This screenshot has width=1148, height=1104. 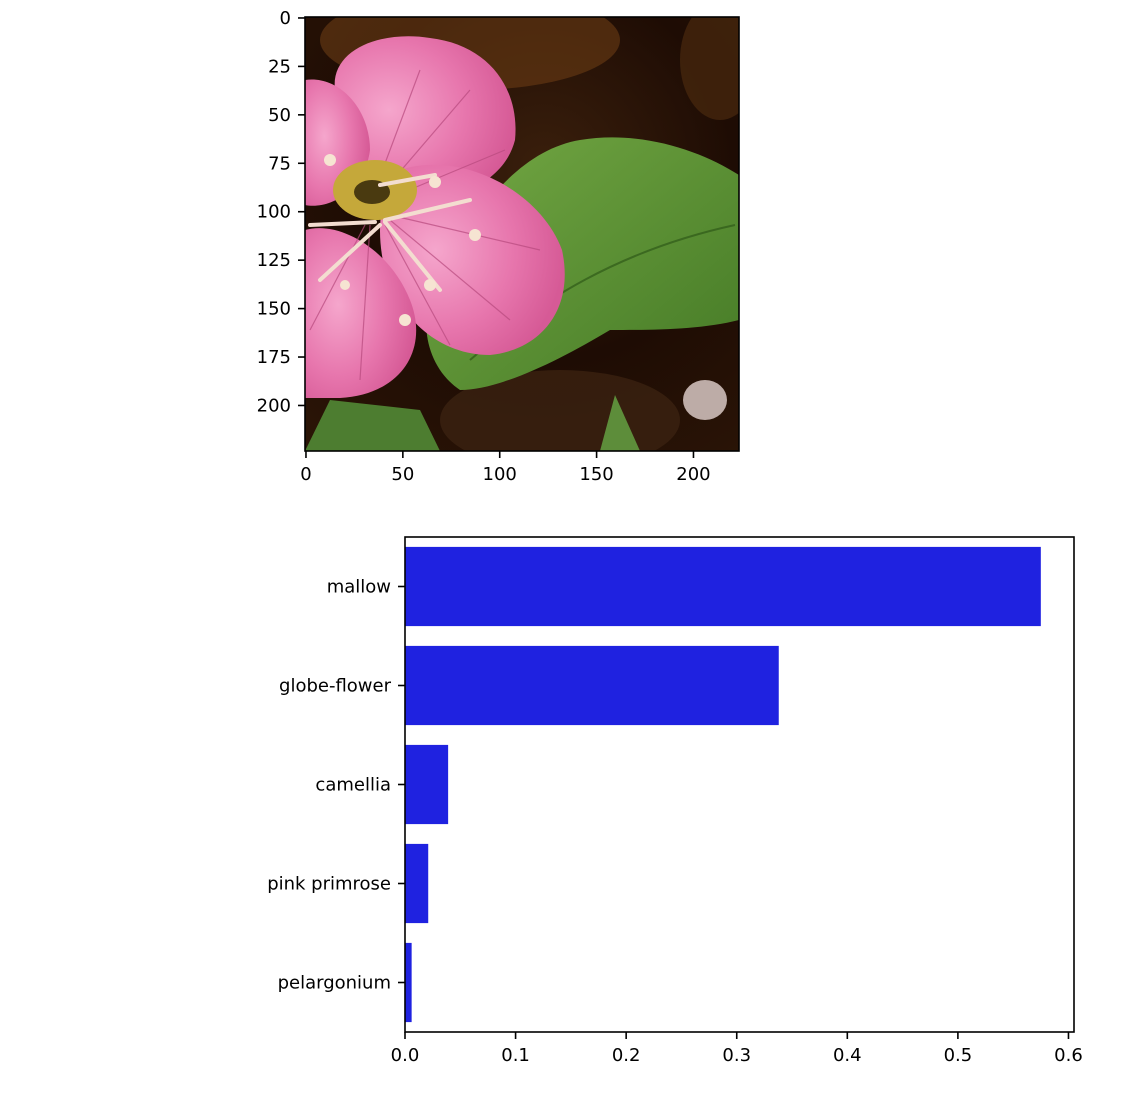 I want to click on image-x-tick-label: 0, so click(x=305, y=474).